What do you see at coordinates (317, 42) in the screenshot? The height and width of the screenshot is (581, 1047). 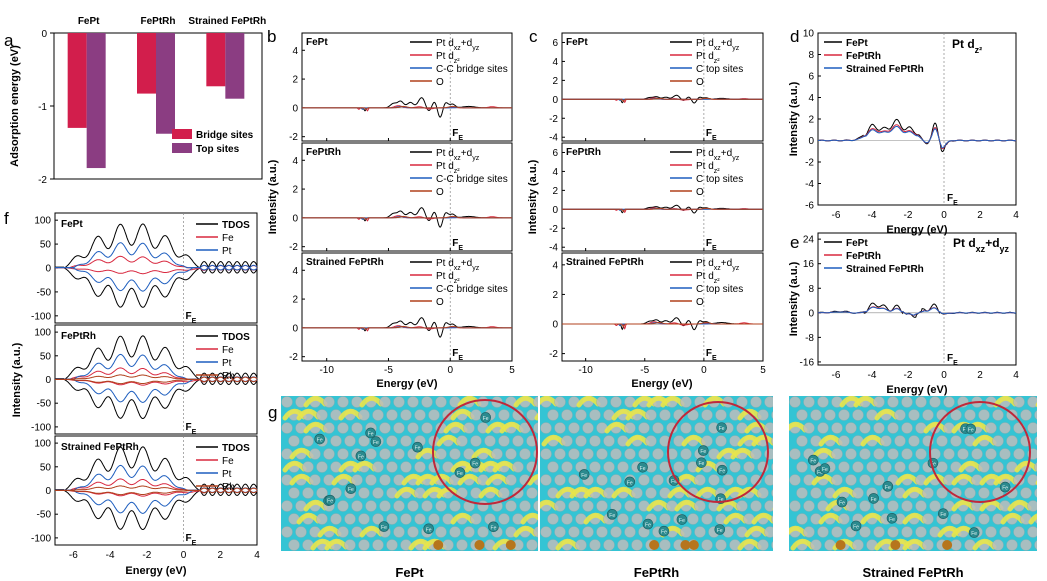 I see `subpanel-title: FePt` at bounding box center [317, 42].